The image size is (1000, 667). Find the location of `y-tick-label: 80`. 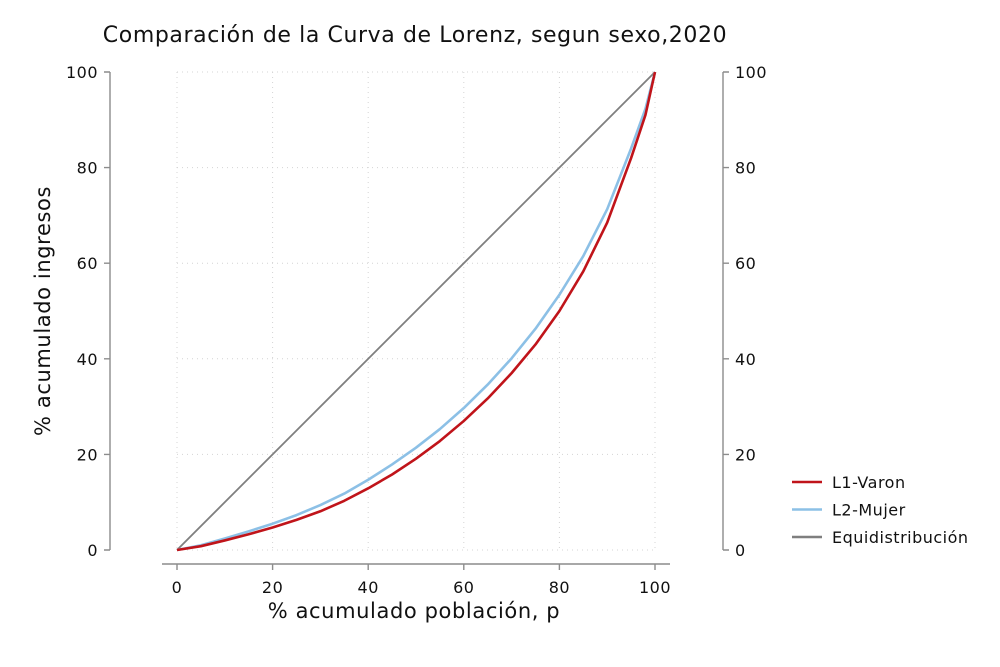

y-tick-label: 80 is located at coordinates (87, 168).